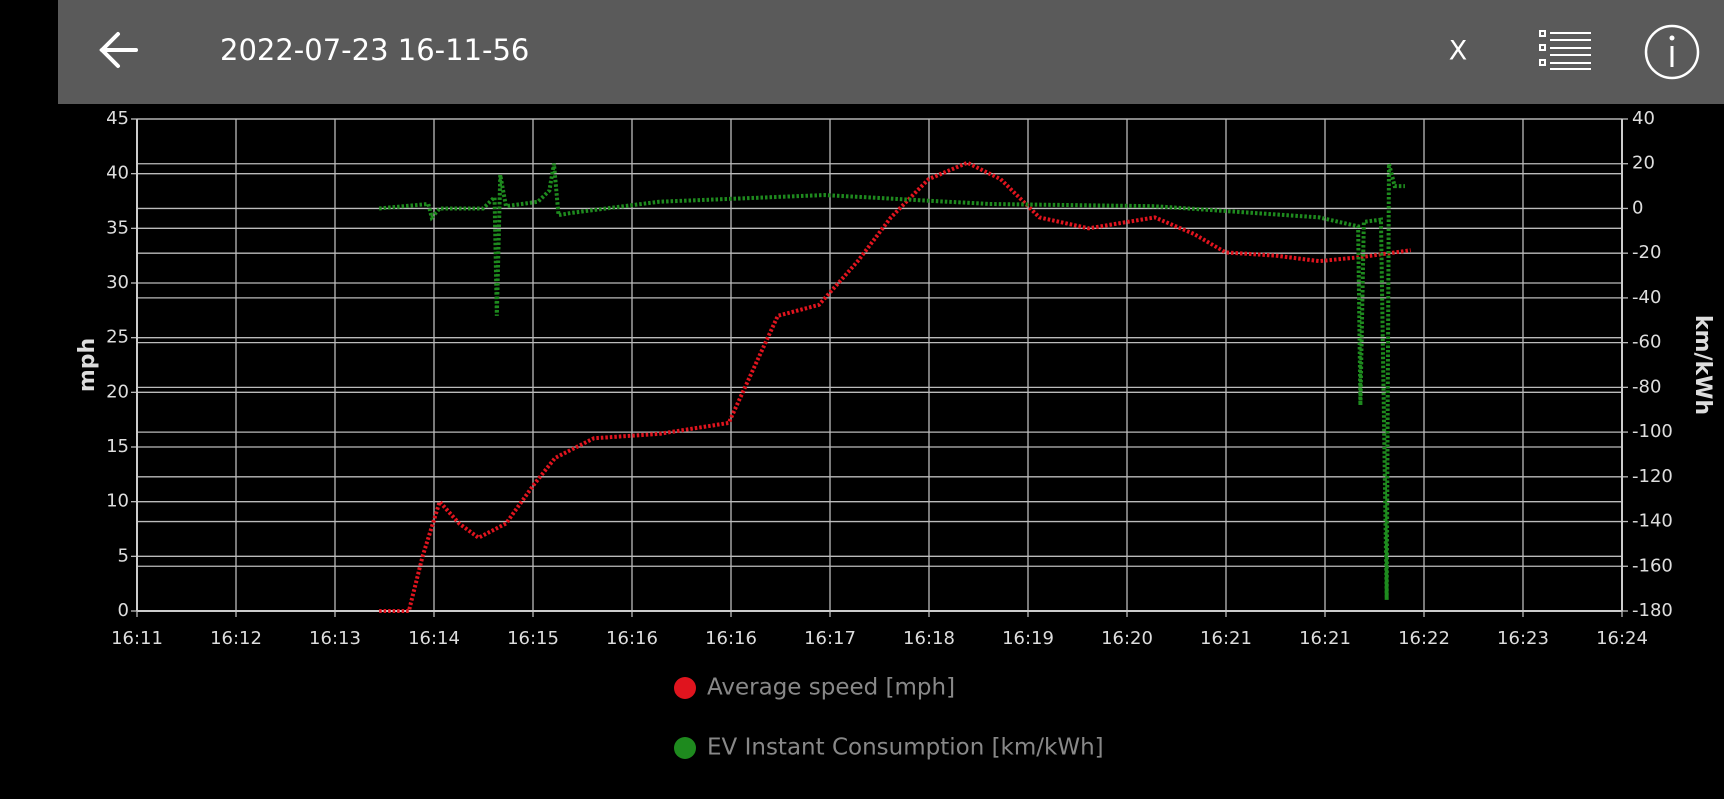 This screenshot has height=799, width=1724. Describe the element at coordinates (1702, 365) in the screenshot. I see `y2-axis-title: km/kWh` at that location.